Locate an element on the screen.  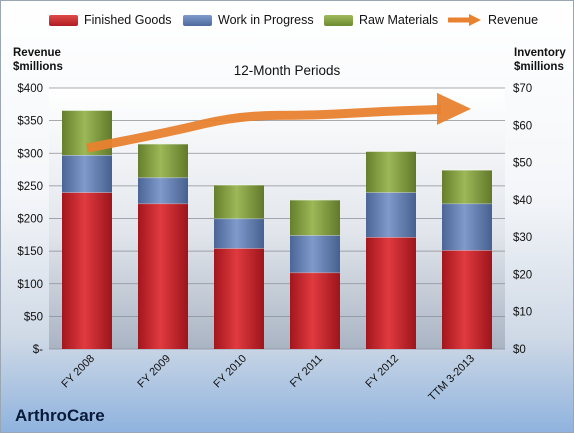
legend-item-revenue: Revenue is located at coordinates (493, 20).